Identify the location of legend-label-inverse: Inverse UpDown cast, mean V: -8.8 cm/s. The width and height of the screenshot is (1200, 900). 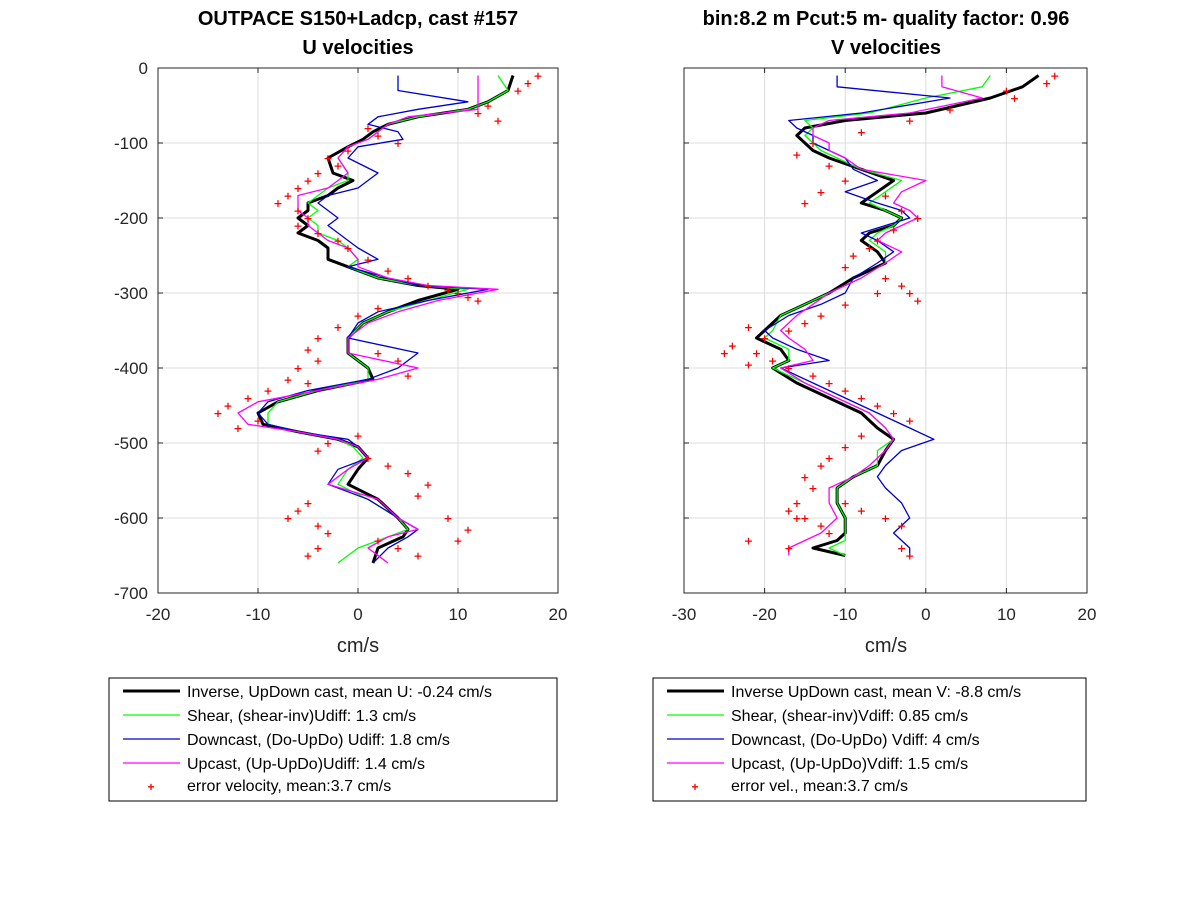
(876, 692).